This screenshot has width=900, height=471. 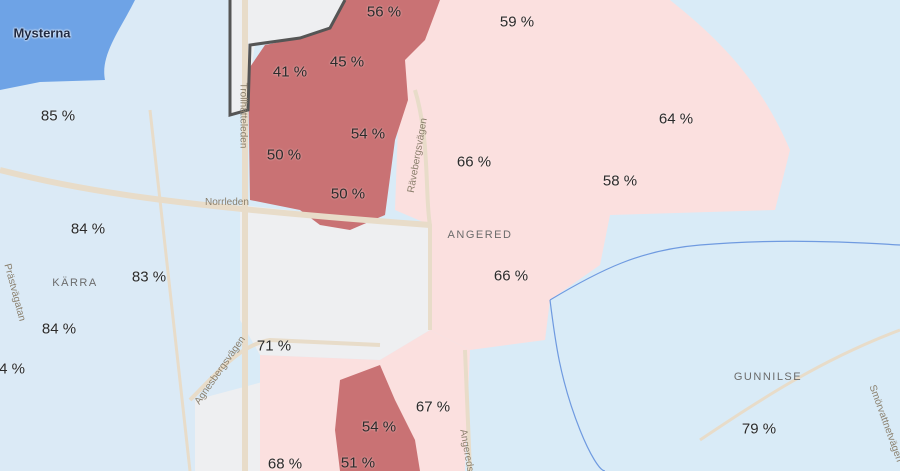 What do you see at coordinates (232, 425) in the screenshot?
I see `area-gray-south` at bounding box center [232, 425].